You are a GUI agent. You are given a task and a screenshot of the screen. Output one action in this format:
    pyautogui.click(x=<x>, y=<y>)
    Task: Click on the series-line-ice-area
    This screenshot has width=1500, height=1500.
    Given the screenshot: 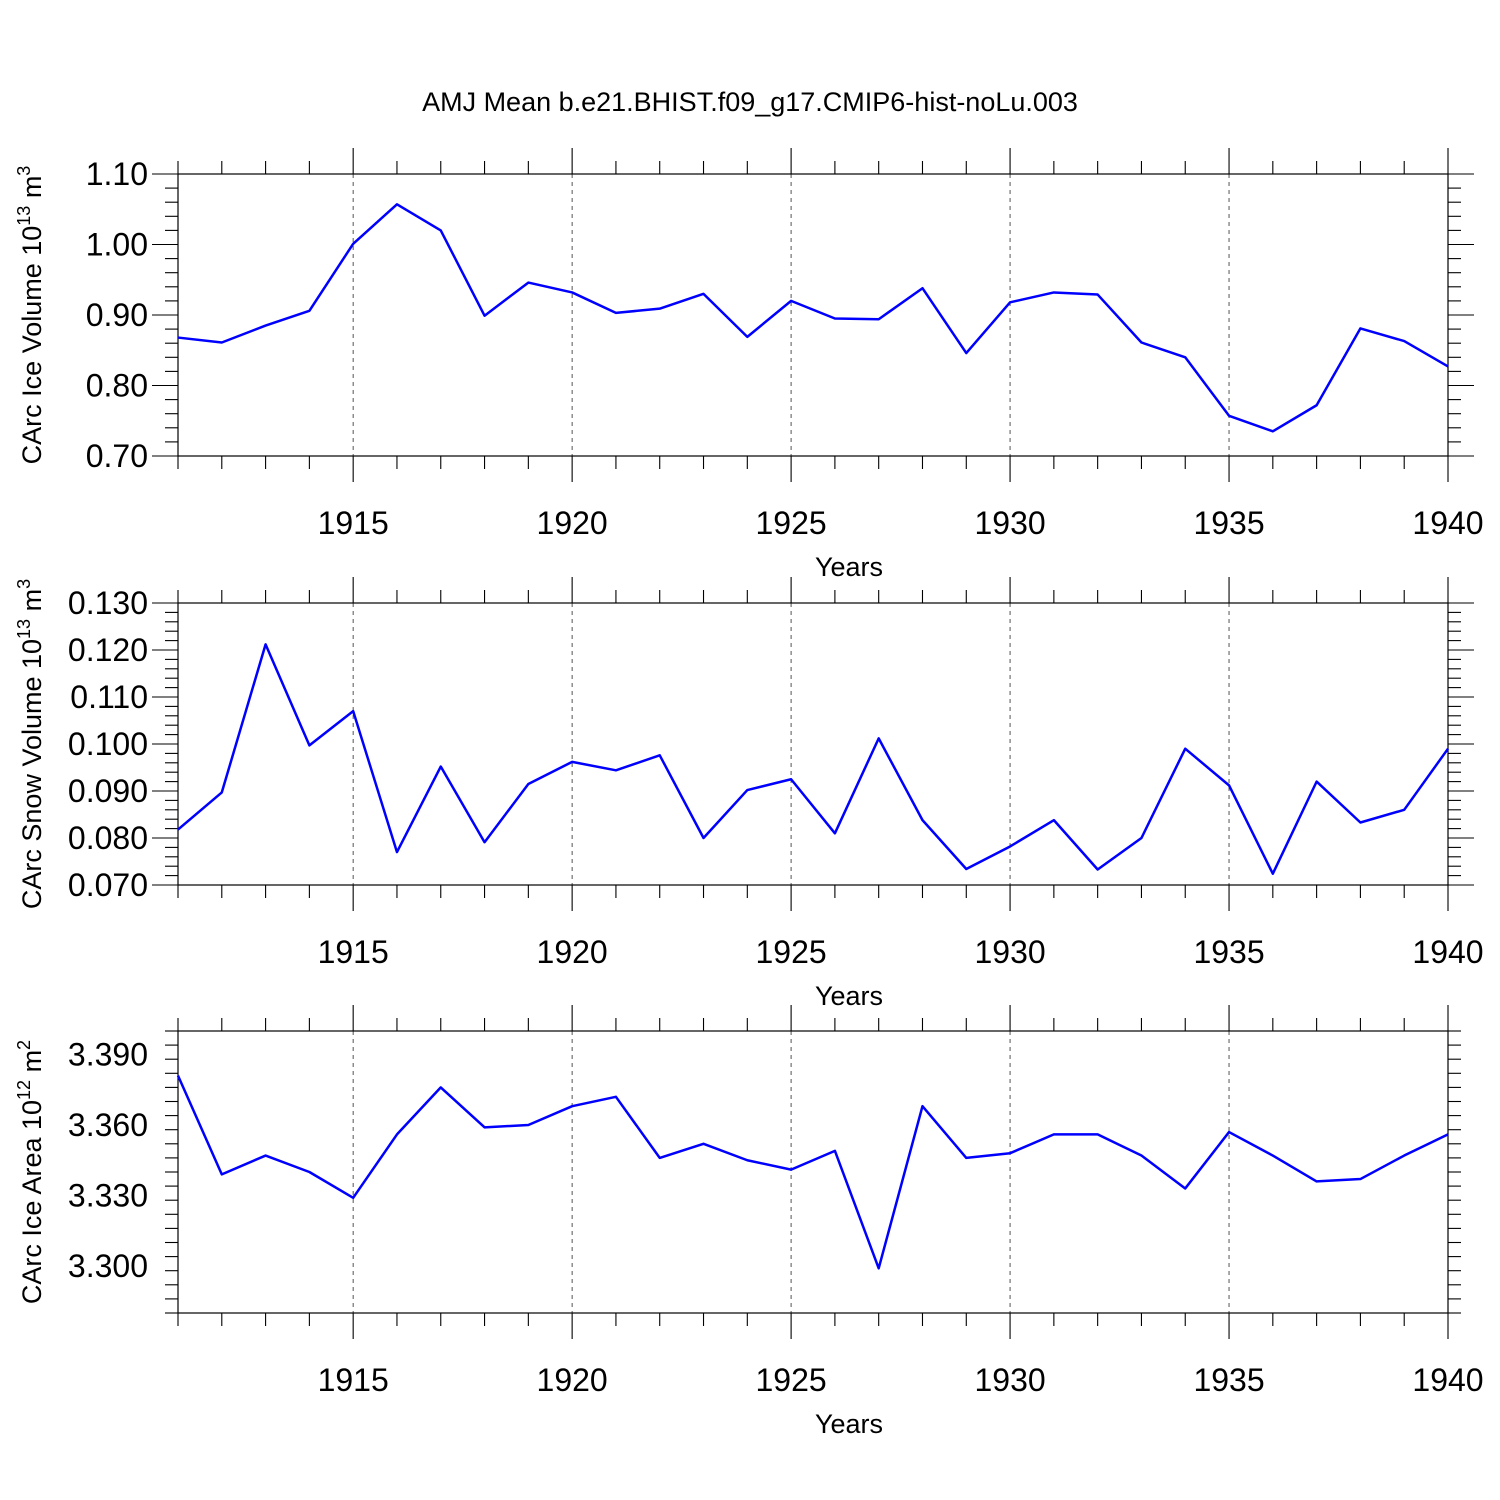 What is the action you would take?
    pyautogui.click(x=812, y=1172)
    